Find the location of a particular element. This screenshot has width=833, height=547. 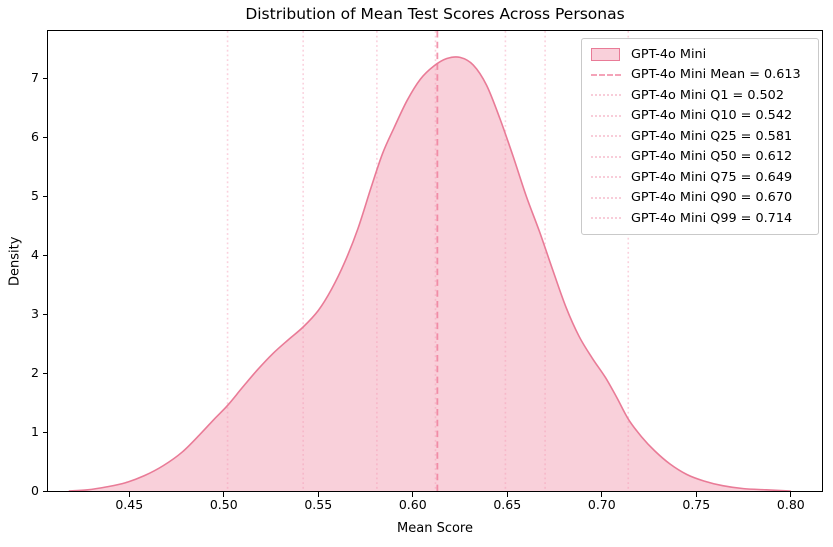

legend-item: GPT-4o Mini is located at coordinates (704, 54).